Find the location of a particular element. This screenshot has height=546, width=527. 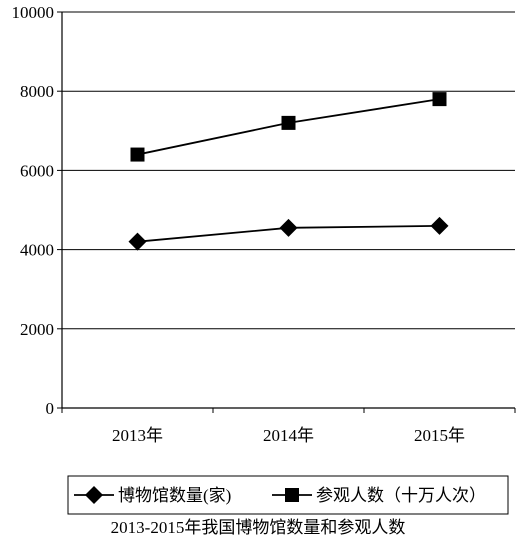

y-tick-label: 4000 is located at coordinates (37, 250).